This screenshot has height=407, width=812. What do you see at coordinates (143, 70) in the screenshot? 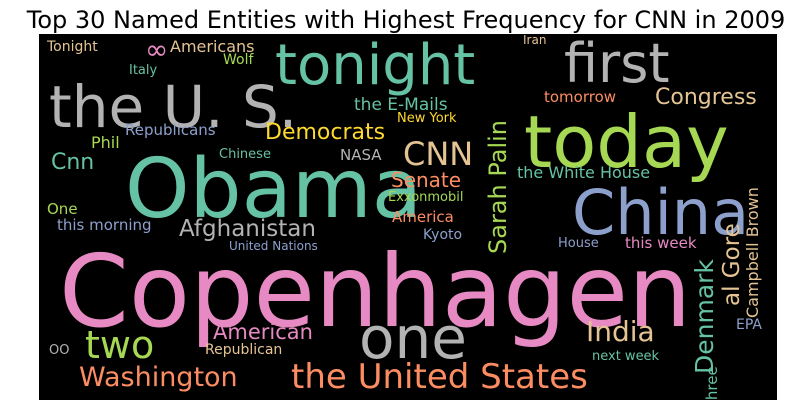
I see `word-italy: Italy` at bounding box center [143, 70].